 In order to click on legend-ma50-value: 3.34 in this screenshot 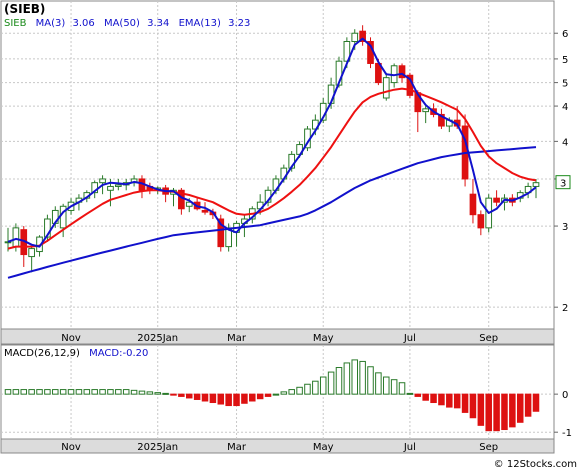, I will do `click(158, 23)`.